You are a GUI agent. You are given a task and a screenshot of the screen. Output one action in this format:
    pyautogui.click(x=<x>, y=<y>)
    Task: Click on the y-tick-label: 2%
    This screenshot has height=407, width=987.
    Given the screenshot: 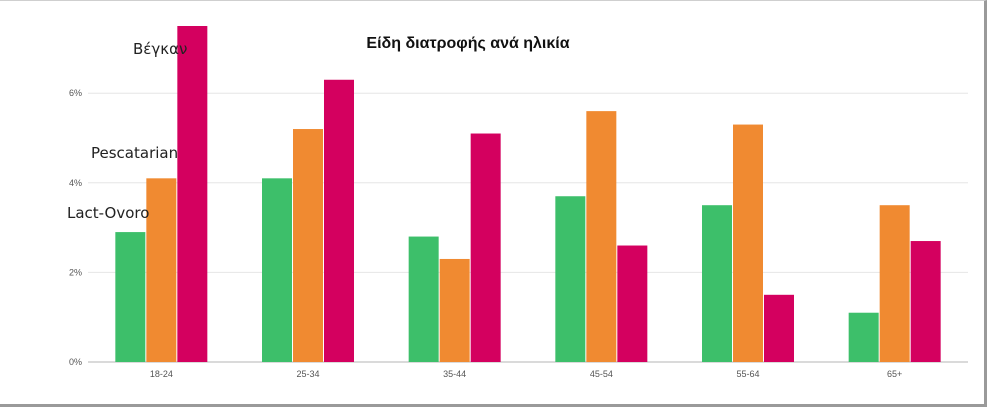 What is the action you would take?
    pyautogui.click(x=75, y=272)
    